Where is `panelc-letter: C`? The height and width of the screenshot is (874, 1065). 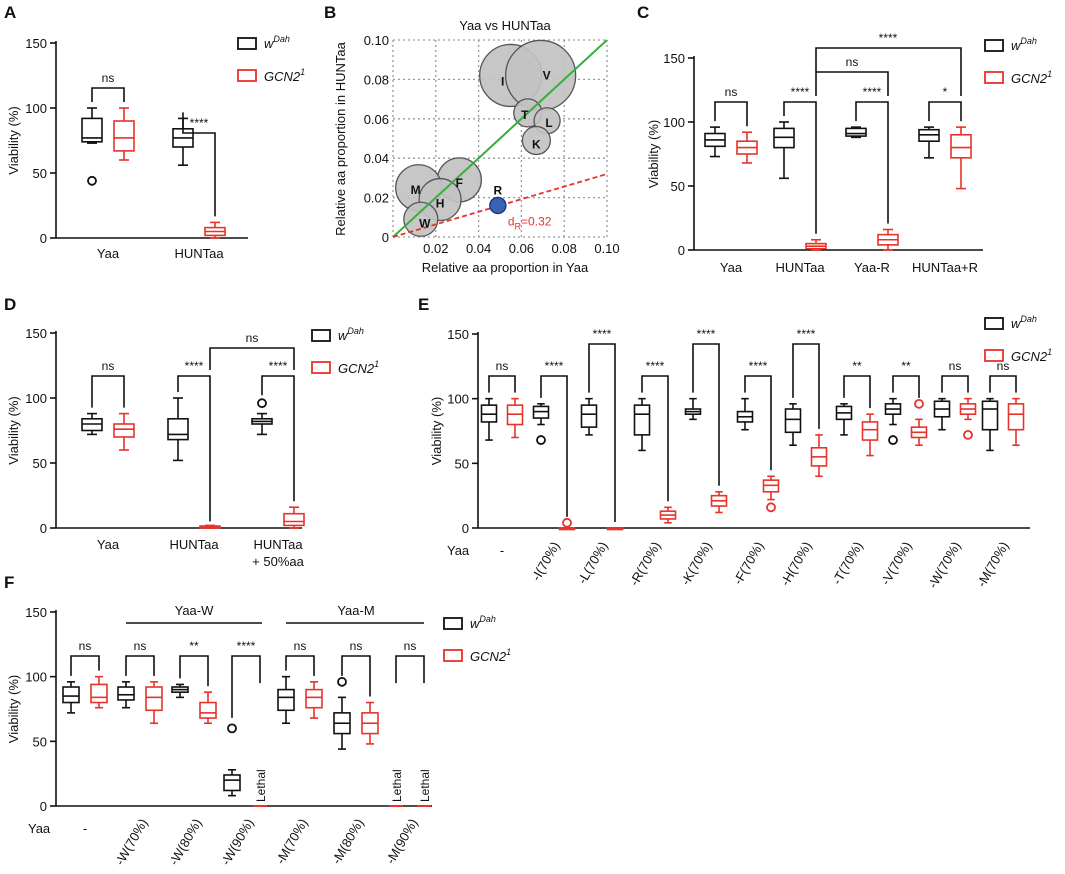
panelc-letter: C is located at coordinates (643, 12).